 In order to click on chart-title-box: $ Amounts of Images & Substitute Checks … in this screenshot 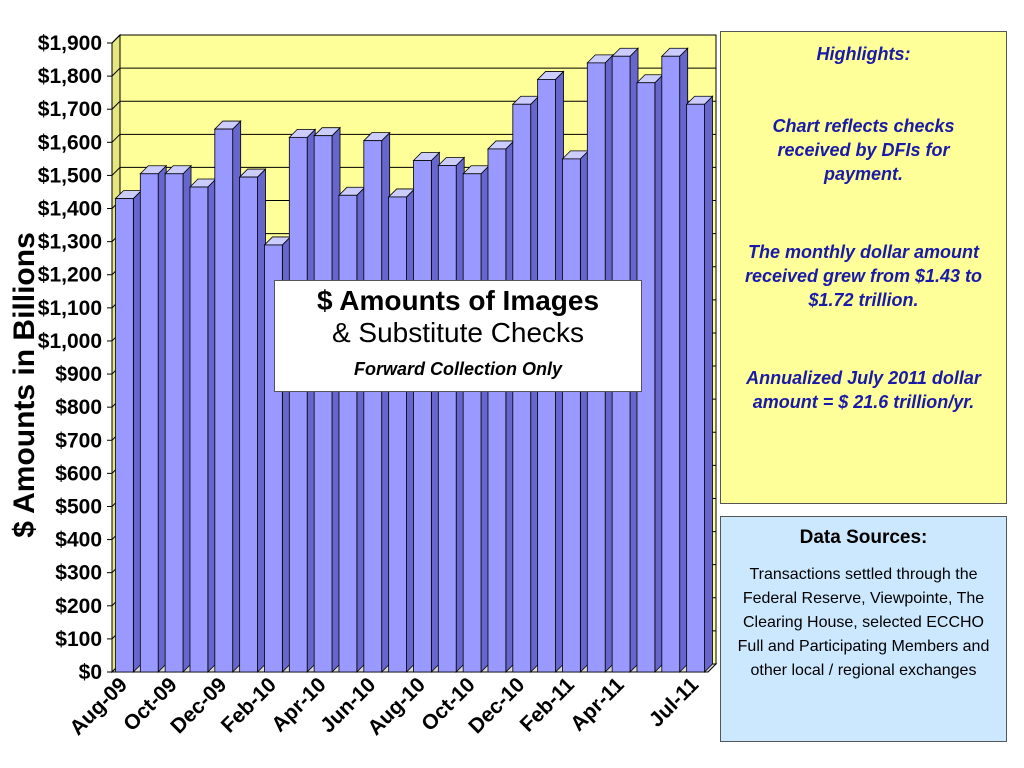, I will do `click(458, 336)`.